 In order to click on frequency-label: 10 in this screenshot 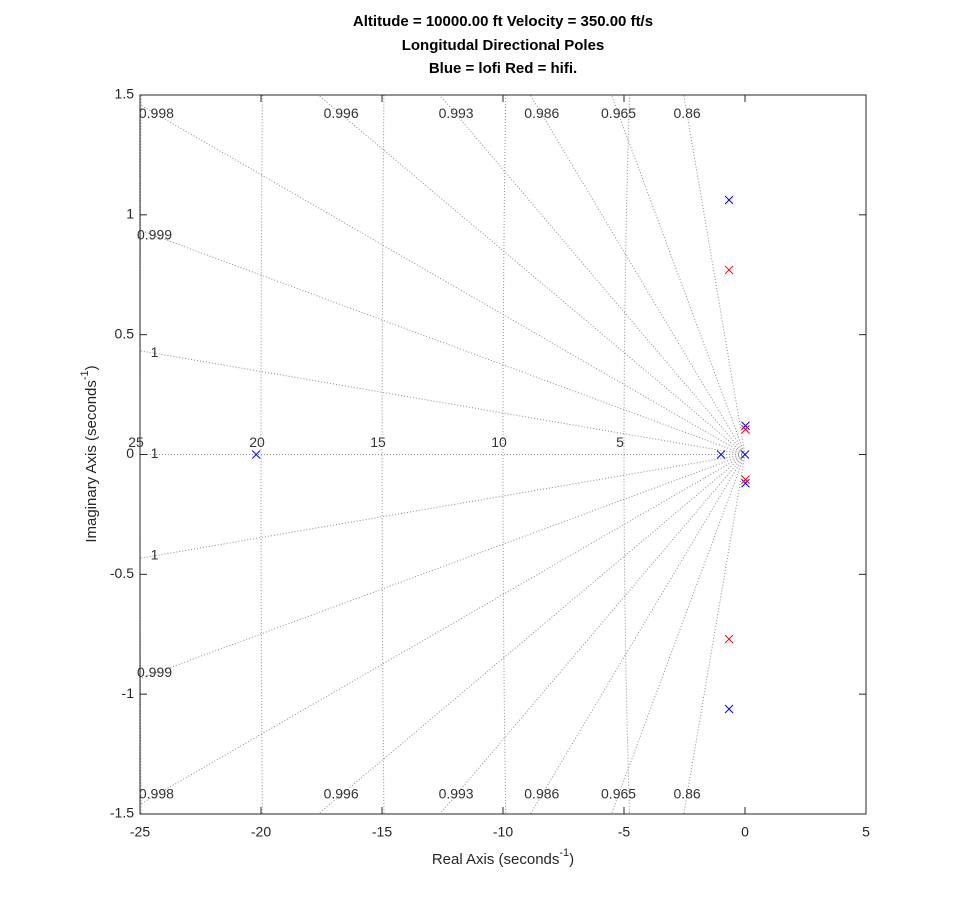, I will do `click(499, 442)`.